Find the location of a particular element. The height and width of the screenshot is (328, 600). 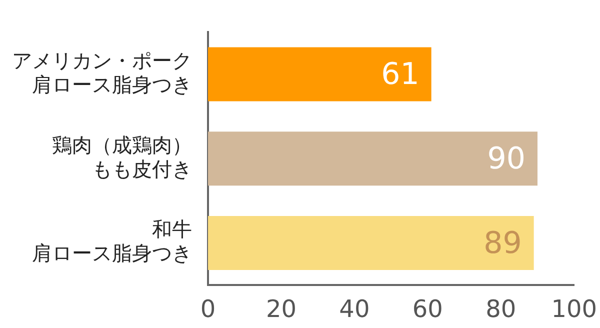

data-label: 90 is located at coordinates (506, 158).